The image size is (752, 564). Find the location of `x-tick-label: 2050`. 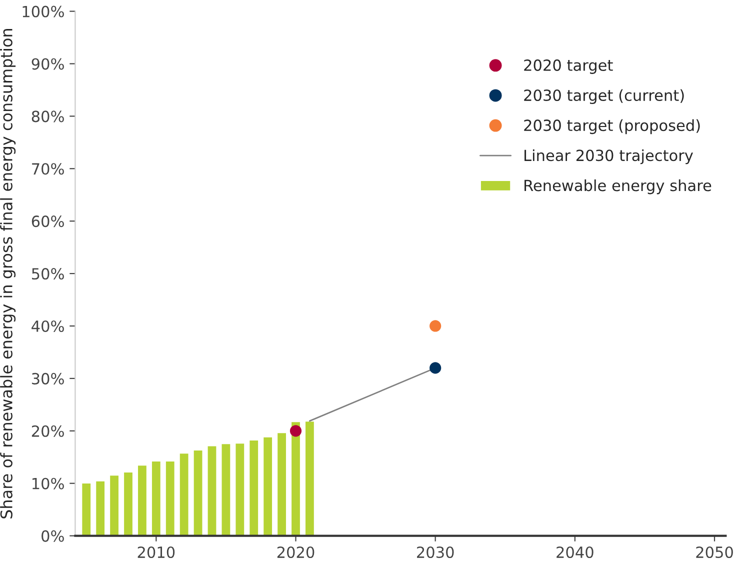

x-tick-label: 2050 is located at coordinates (714, 552).